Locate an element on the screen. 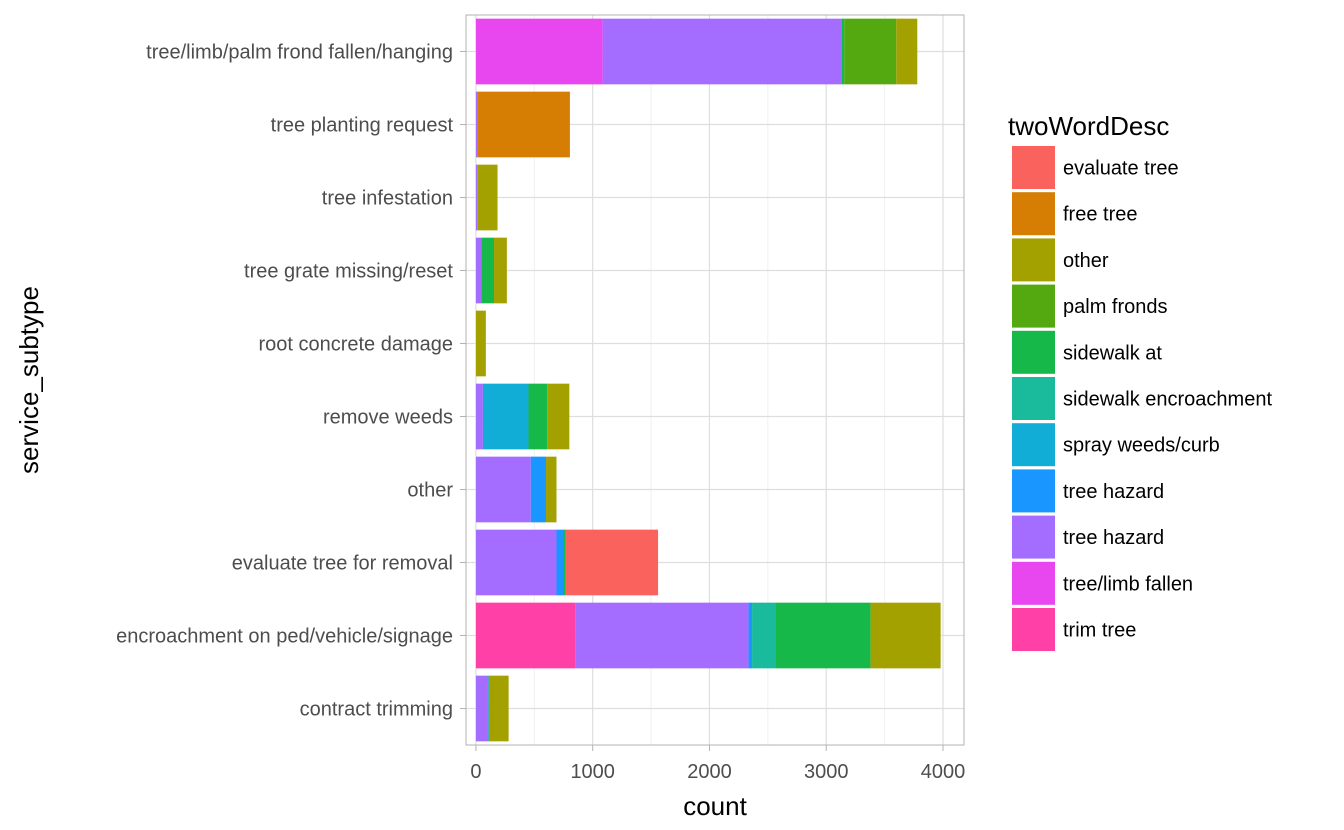 Image resolution: width=1344 pixels, height=830 pixels. legend-label: other is located at coordinates (1086, 261).